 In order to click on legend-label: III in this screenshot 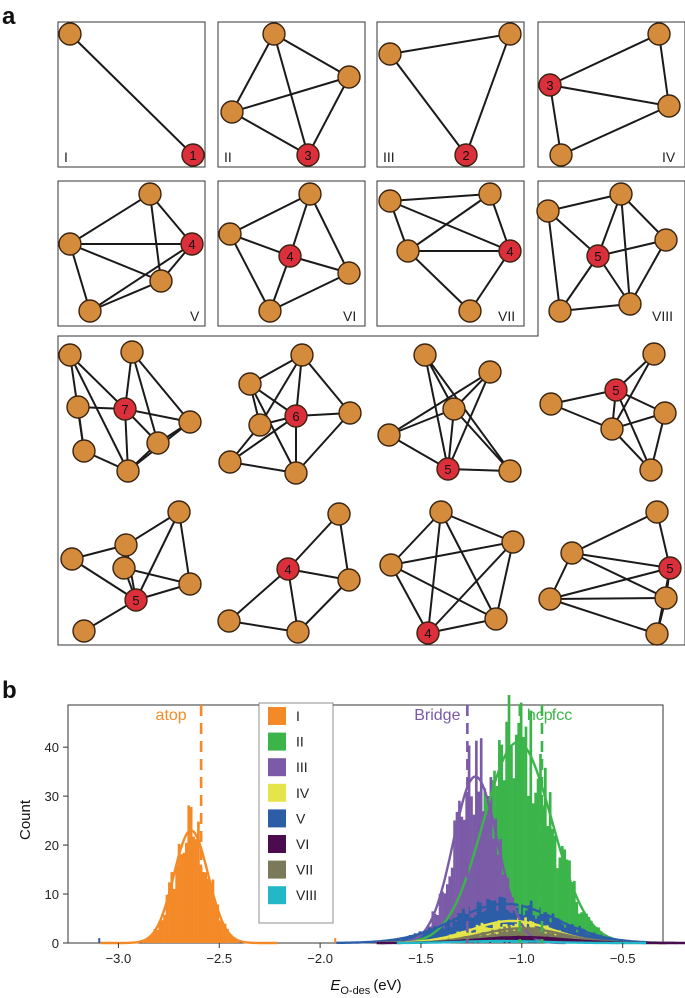, I will do `click(302, 767)`.